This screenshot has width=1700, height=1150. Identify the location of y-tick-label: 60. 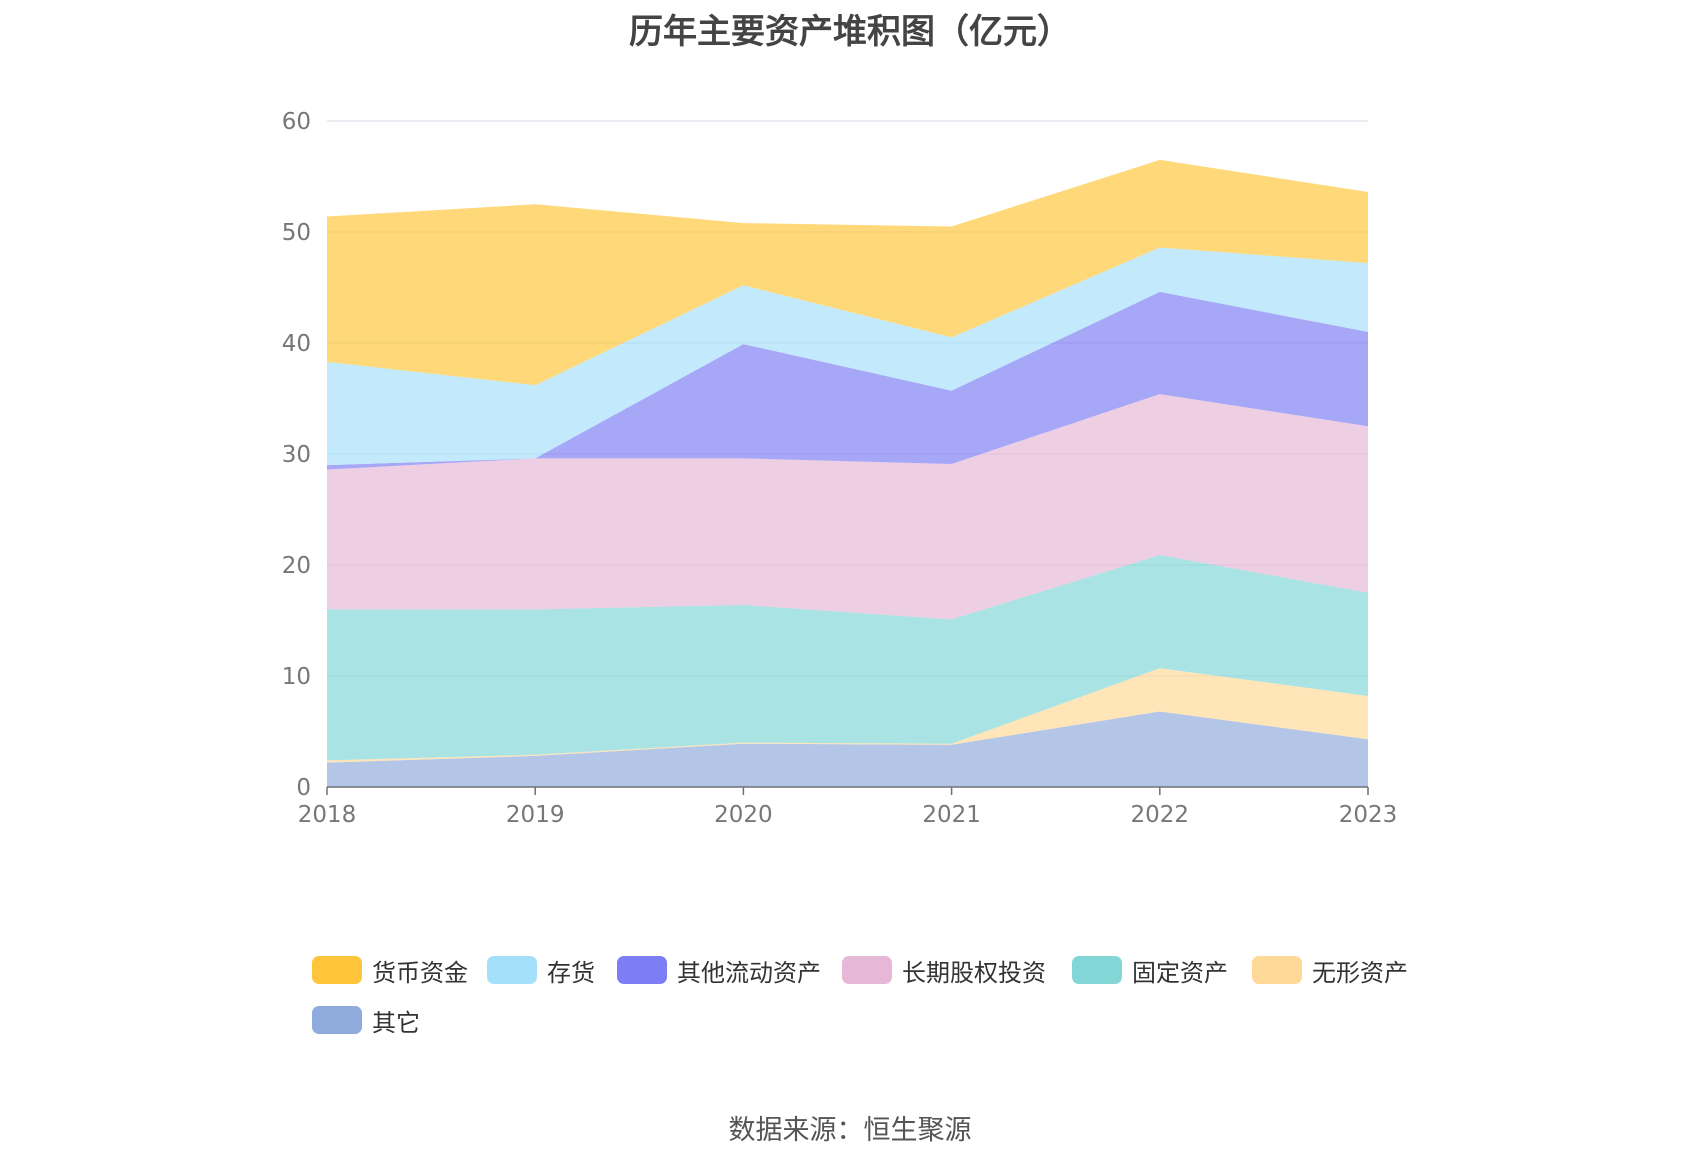
(296, 122).